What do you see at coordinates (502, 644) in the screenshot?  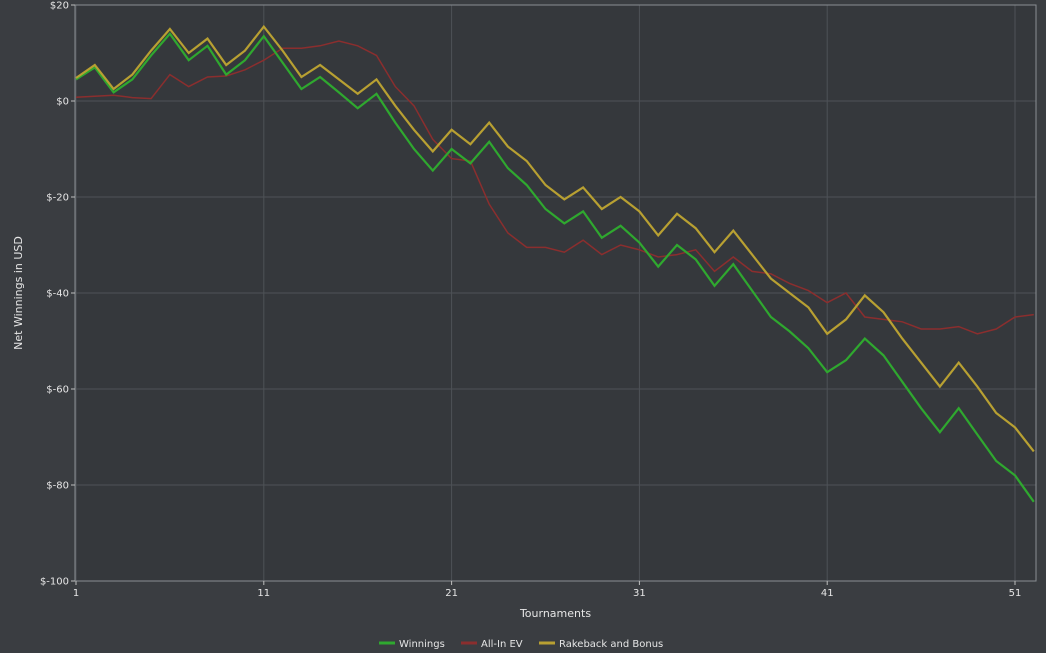 I see `legend-label: All-In EV` at bounding box center [502, 644].